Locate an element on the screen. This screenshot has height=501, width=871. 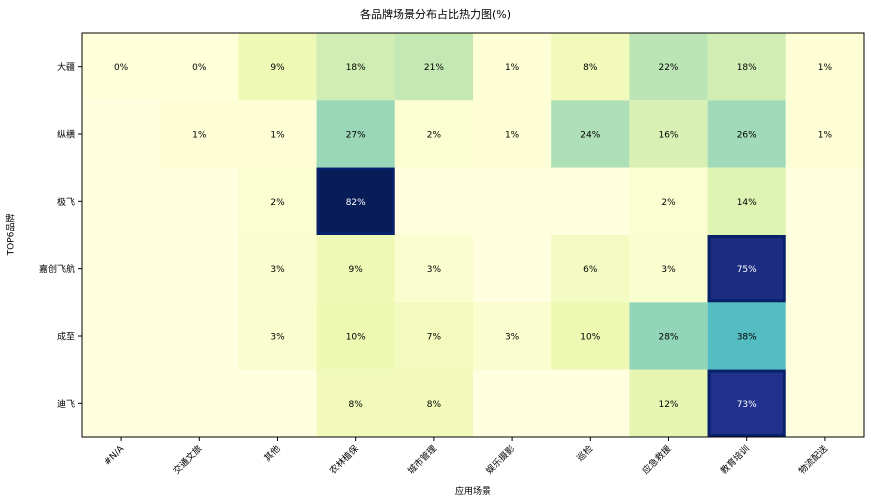
highlight-border is located at coordinates (746, 403).